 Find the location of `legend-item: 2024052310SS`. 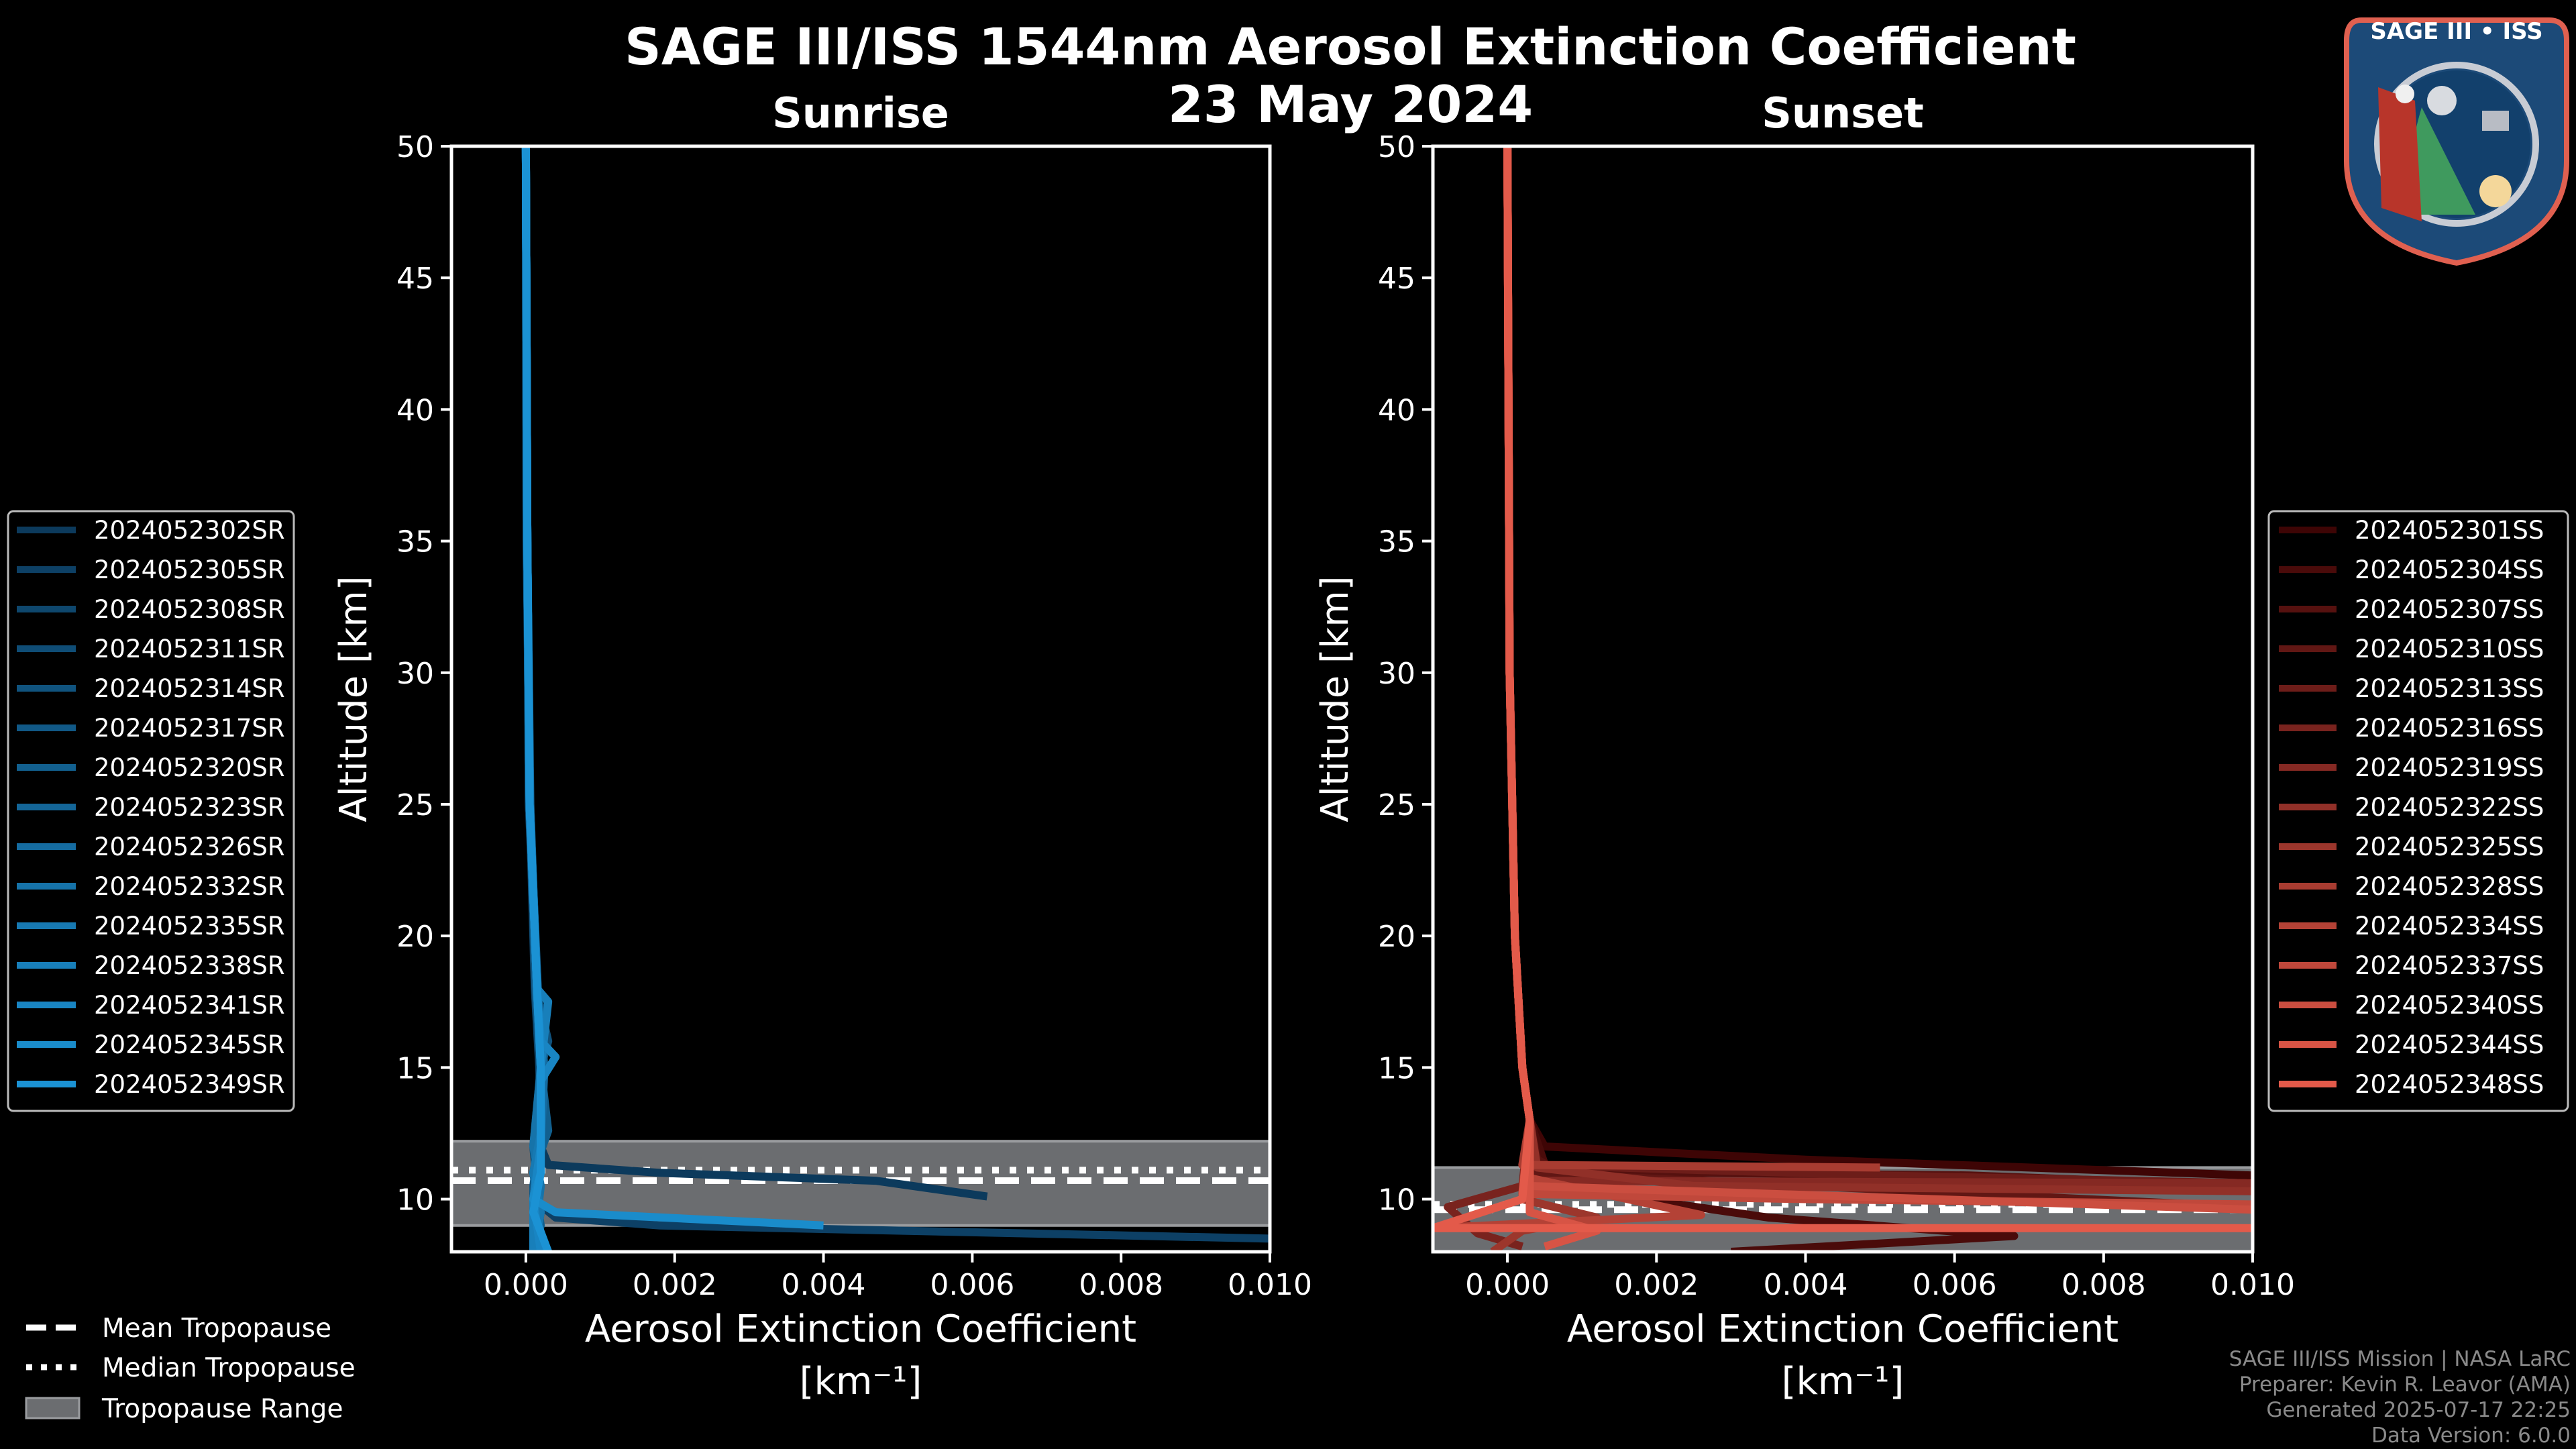

legend-item: 2024052310SS is located at coordinates (2411, 649).